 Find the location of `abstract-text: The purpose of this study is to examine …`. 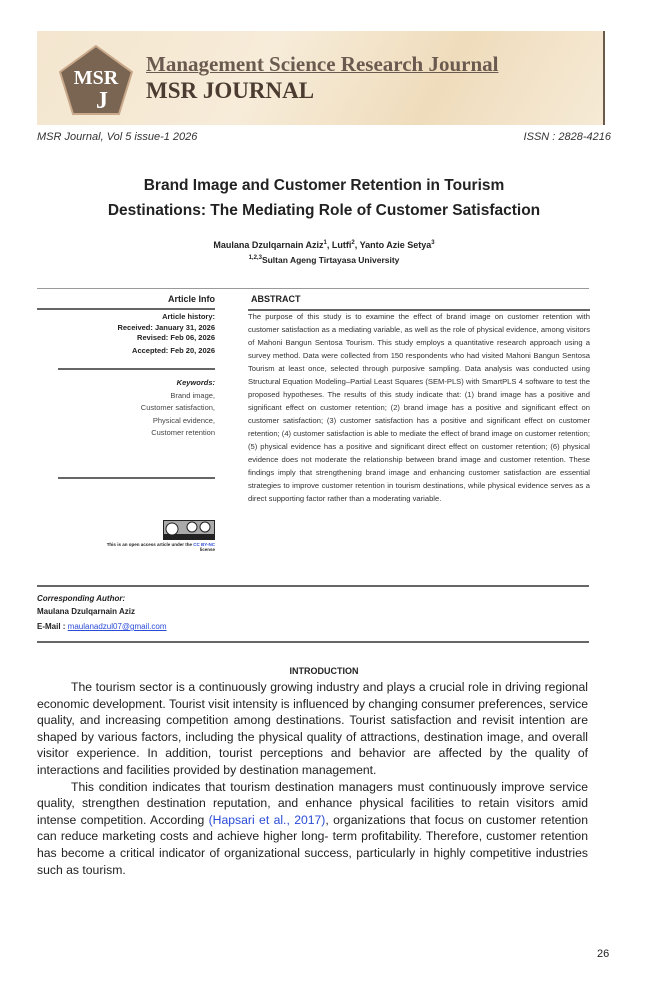

abstract-text: The purpose of this study is to examine … is located at coordinates (419, 407).